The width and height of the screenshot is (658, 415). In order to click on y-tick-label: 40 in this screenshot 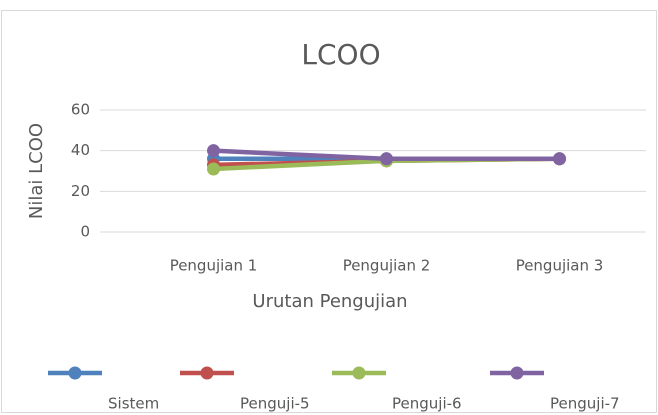, I will do `click(80, 150)`.